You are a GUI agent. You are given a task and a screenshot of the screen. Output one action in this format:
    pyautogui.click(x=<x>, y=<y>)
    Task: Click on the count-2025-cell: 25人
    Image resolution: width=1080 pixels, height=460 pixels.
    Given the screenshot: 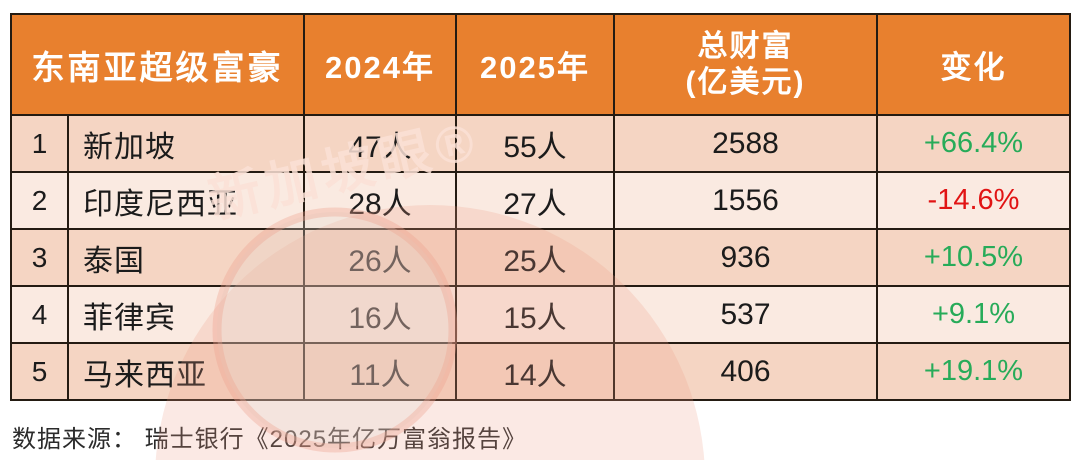 What is the action you would take?
    pyautogui.click(x=535, y=257)
    